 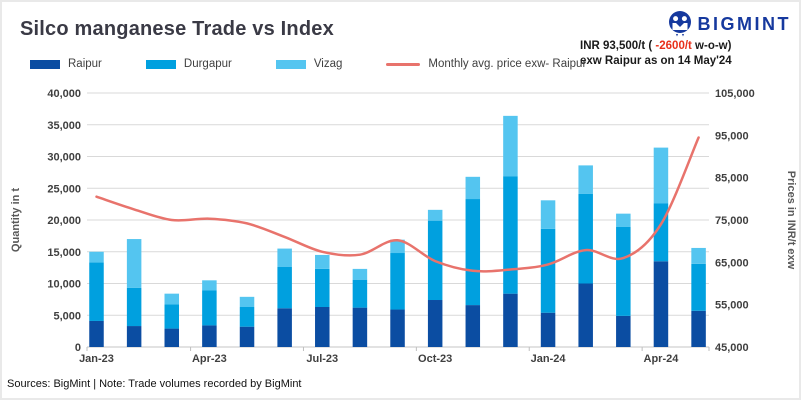 What do you see at coordinates (209, 359) in the screenshot?
I see `x-axis-label: Apr-23` at bounding box center [209, 359].